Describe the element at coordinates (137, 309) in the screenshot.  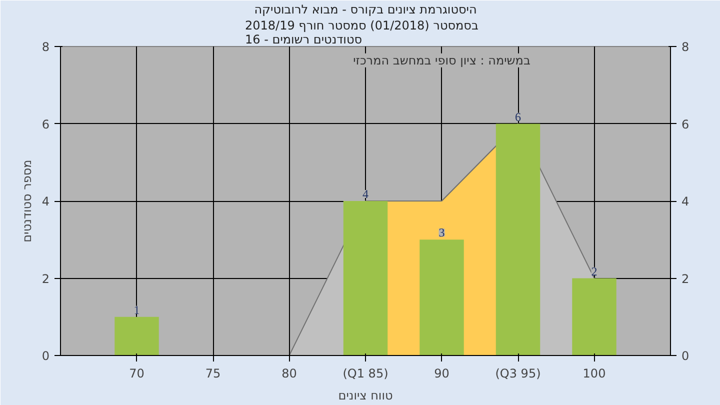
I see `data-label: 1` at that location.